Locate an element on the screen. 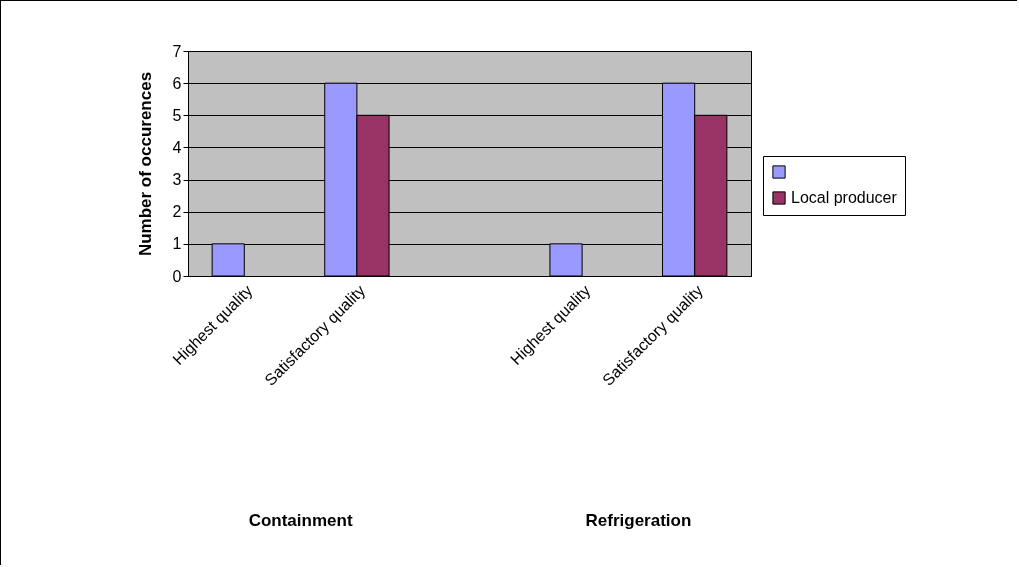 This screenshot has height=567, width=1019. y-tick-label: 5 is located at coordinates (177, 115).